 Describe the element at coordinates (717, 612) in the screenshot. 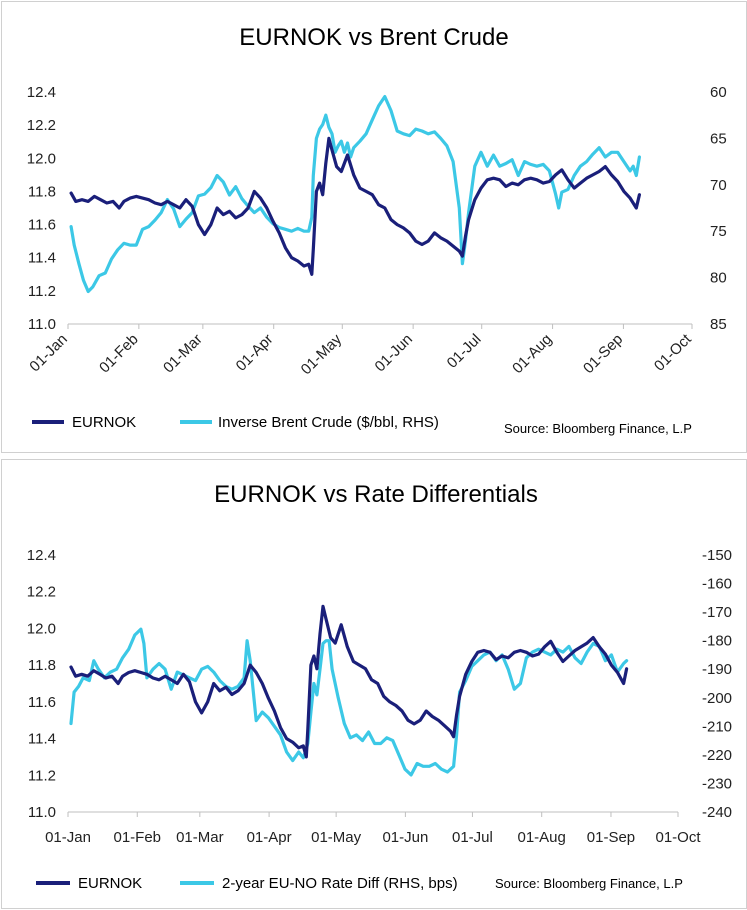

I see `y-right-tick-label: -170` at that location.